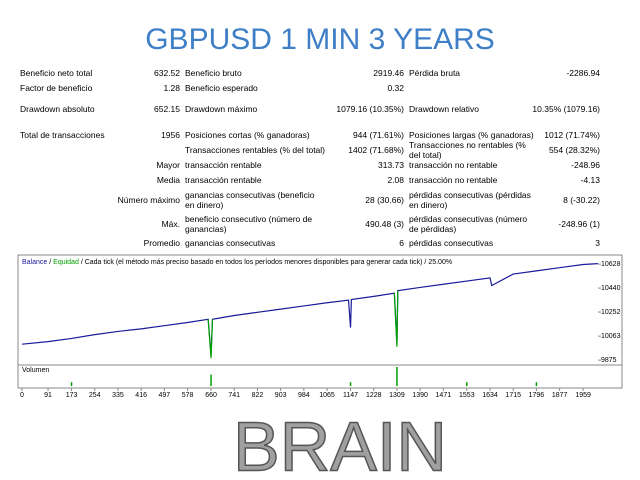 This screenshot has width=640, height=480. I want to click on stat-label: Total de transacciones, so click(62, 135).